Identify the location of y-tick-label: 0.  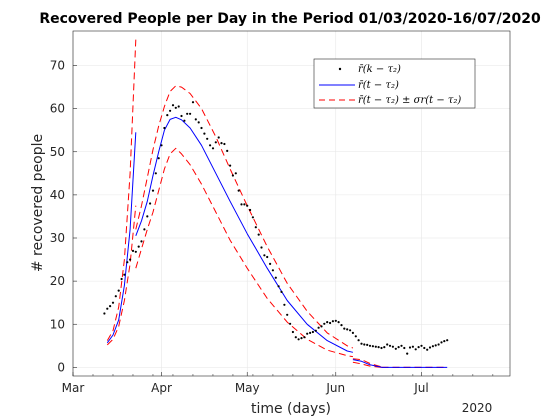
(61, 367).